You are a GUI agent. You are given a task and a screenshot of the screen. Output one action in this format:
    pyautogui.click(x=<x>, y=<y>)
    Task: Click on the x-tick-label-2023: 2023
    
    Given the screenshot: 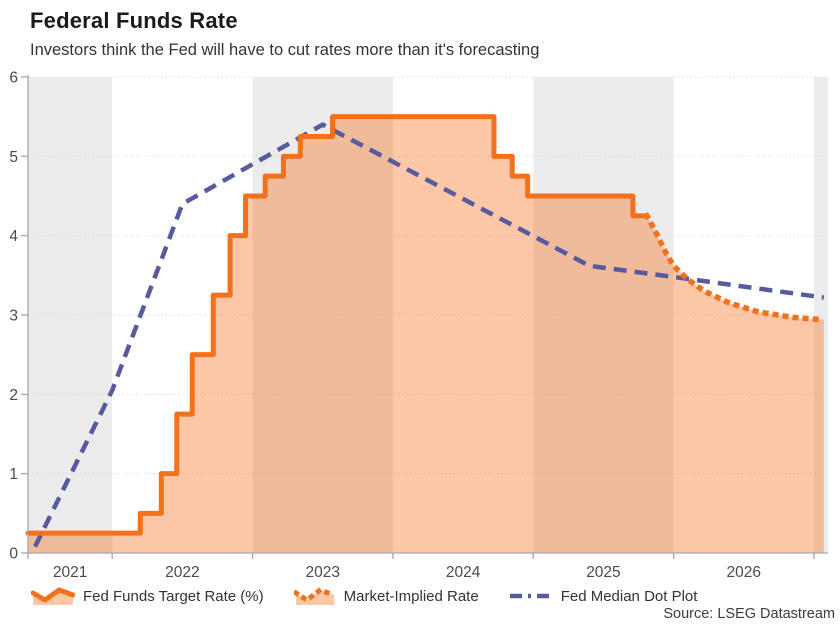 What is the action you would take?
    pyautogui.click(x=322, y=572)
    